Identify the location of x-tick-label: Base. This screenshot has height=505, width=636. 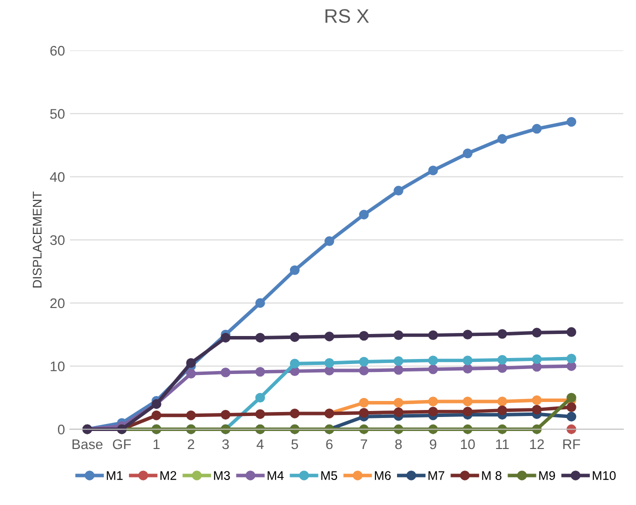
(87, 444).